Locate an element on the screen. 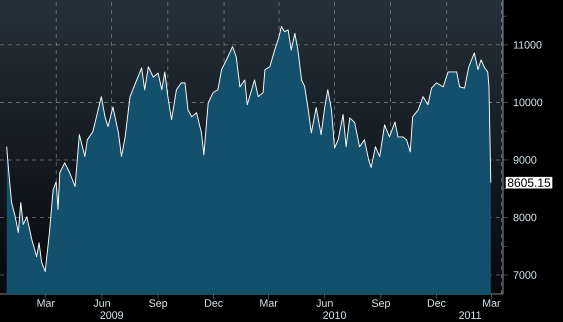  x2-tick-label: 2009 is located at coordinates (112, 315).